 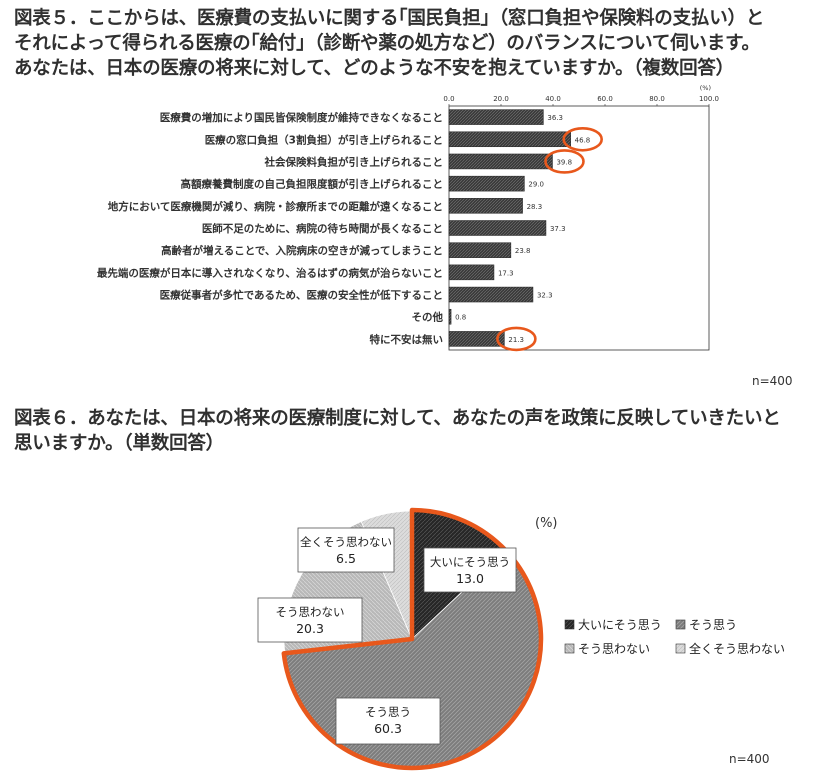 I want to click on callout-value: 13.0, so click(x=470, y=578).